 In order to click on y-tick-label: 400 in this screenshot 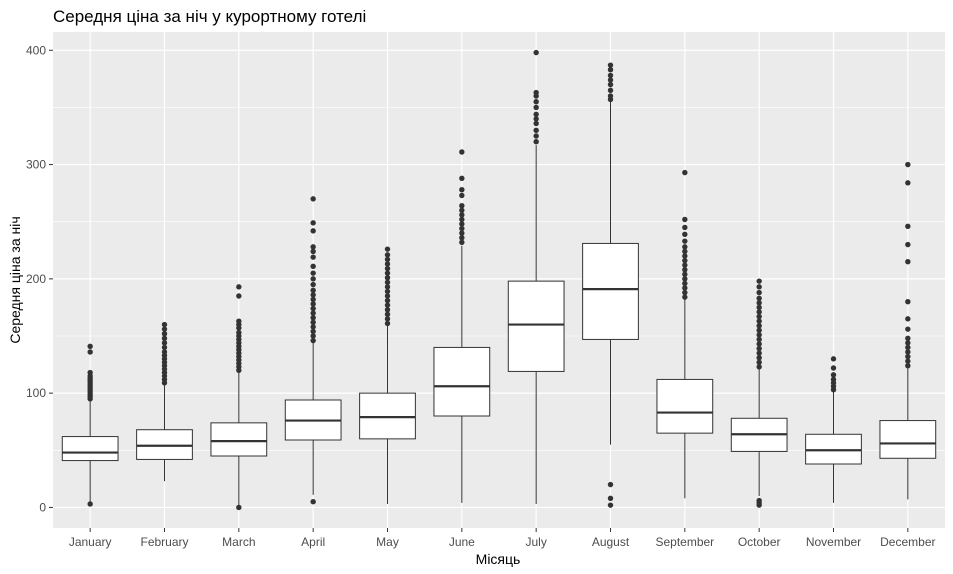, I will do `click(36, 50)`.